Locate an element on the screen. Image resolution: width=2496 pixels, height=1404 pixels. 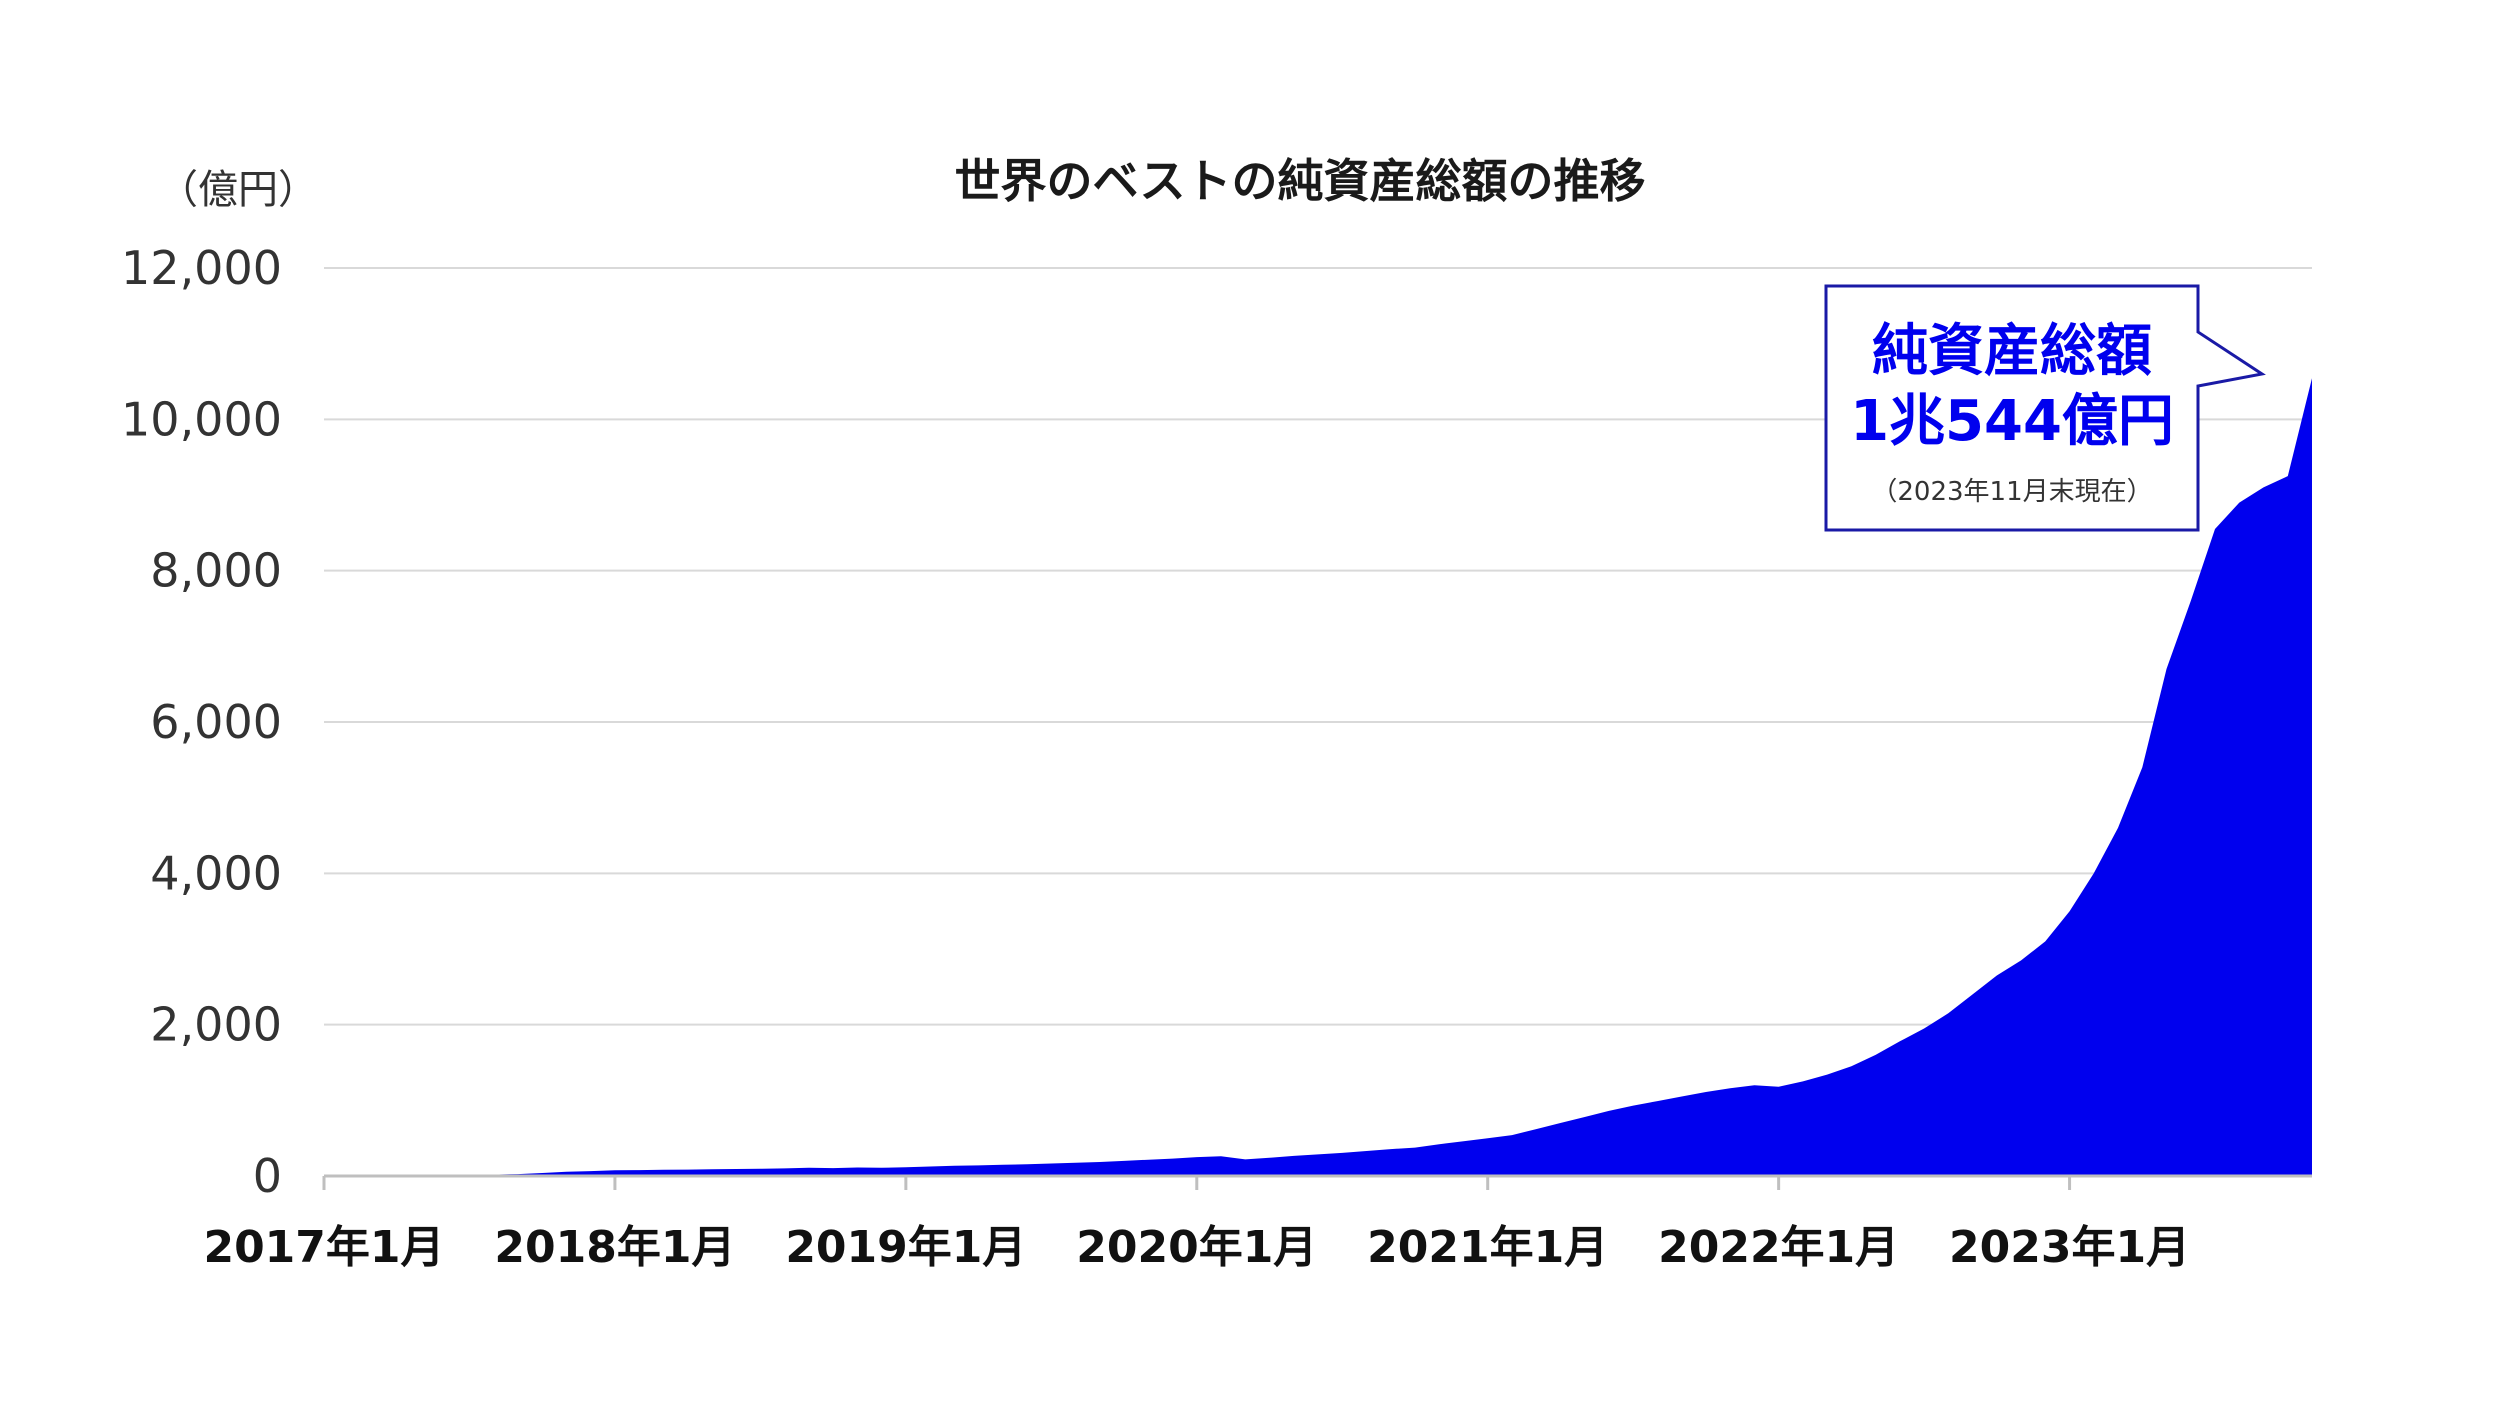
x-tick-label: 2021年1月 is located at coordinates (1487, 1247).